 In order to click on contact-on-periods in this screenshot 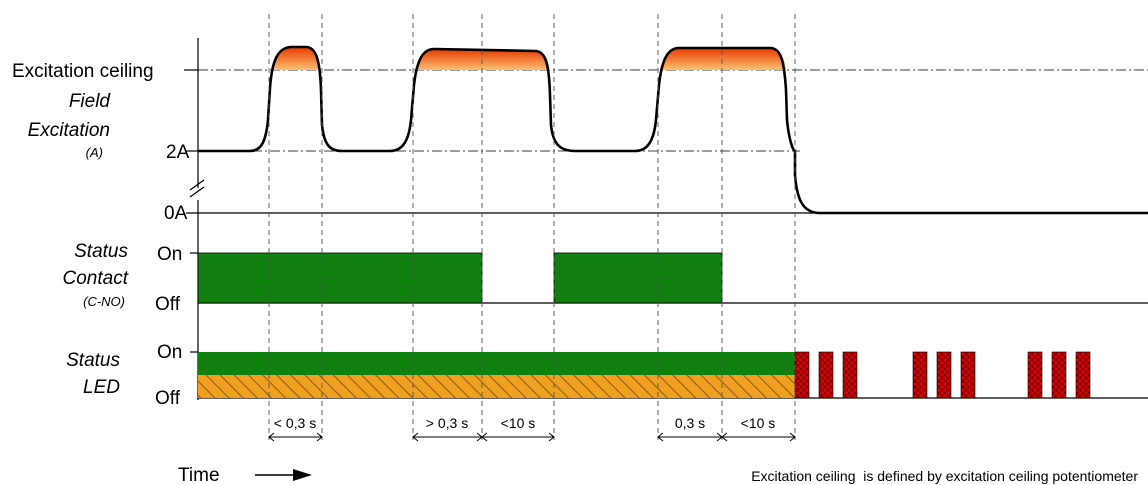, I will do `click(460, 278)`.